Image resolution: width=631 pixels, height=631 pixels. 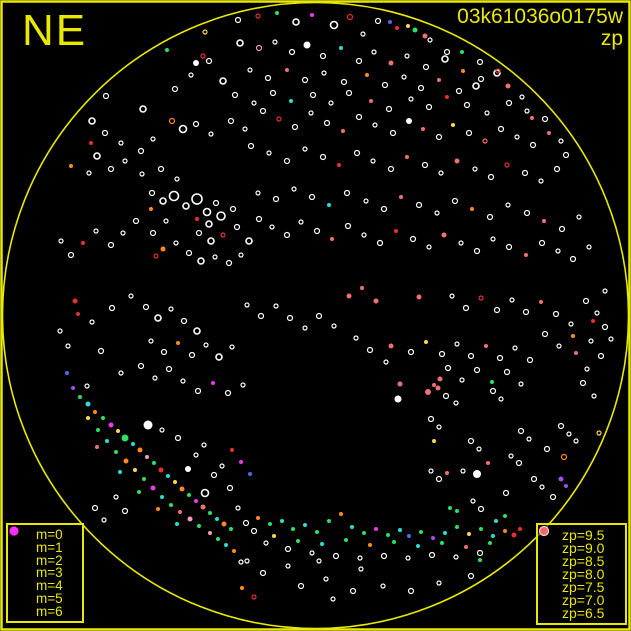 I want to click on plot-title: 03k61036o0175w, so click(x=540, y=16).